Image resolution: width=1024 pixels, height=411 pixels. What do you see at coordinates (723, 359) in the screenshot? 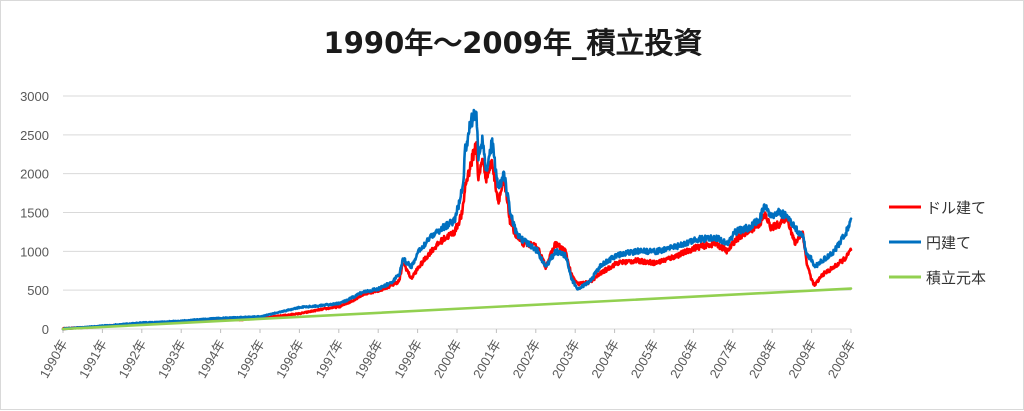
I see `x-tick-label: 2007年` at bounding box center [723, 359].